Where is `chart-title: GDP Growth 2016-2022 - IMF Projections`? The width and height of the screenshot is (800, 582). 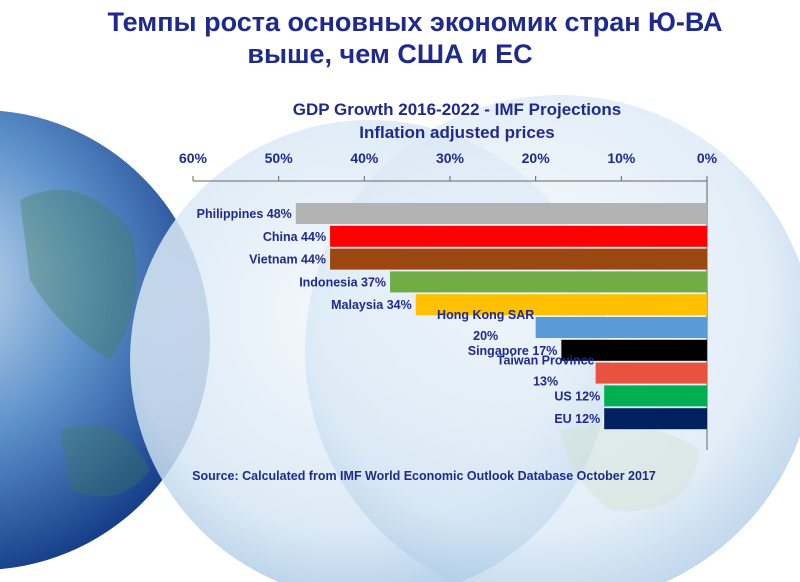
chart-title: GDP Growth 2016-2022 - IMF Projections is located at coordinates (457, 109).